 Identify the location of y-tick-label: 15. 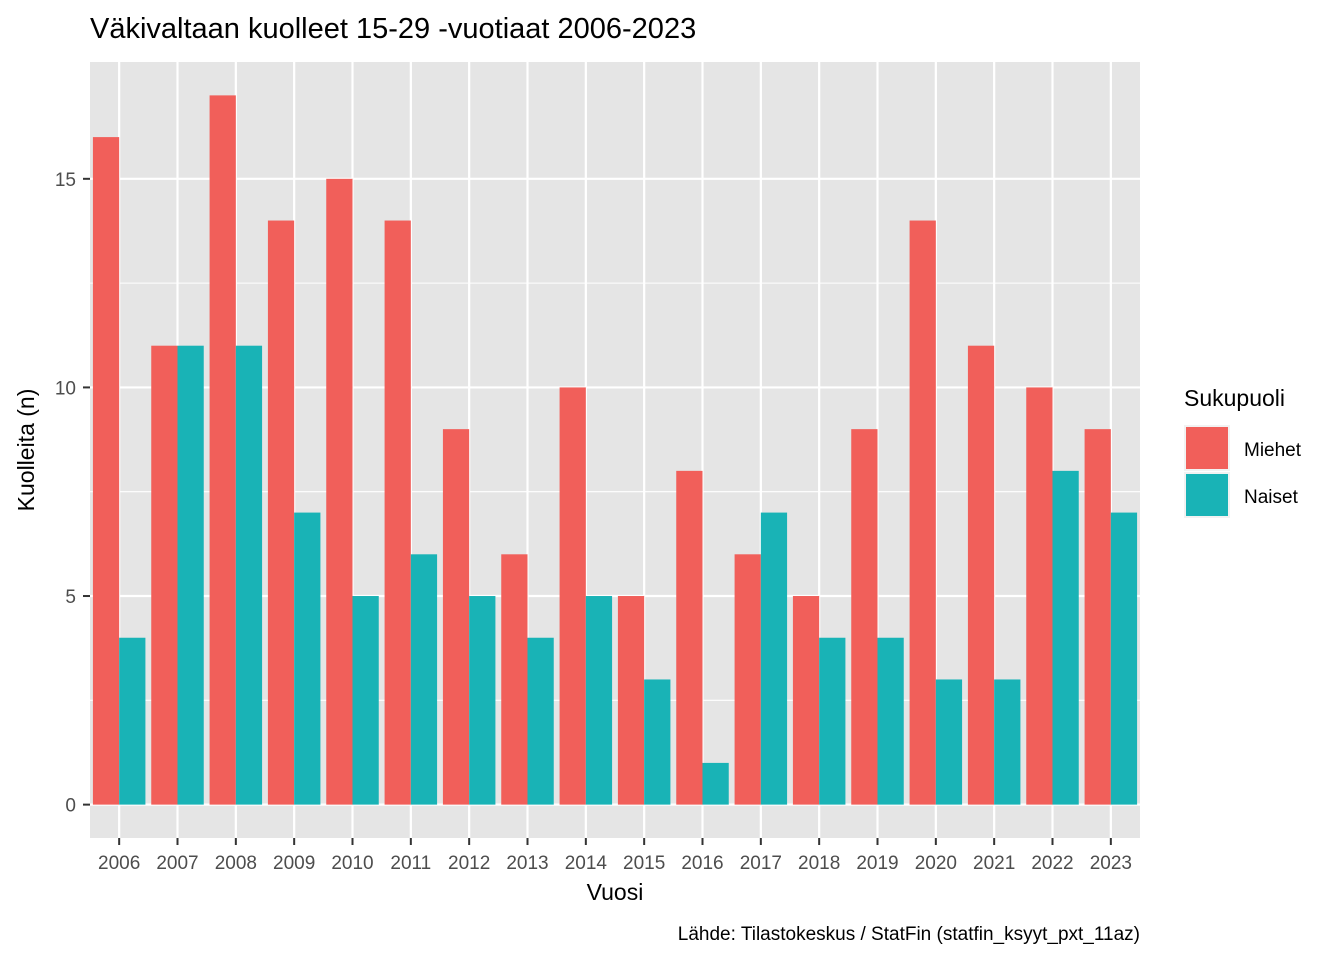
(65, 180).